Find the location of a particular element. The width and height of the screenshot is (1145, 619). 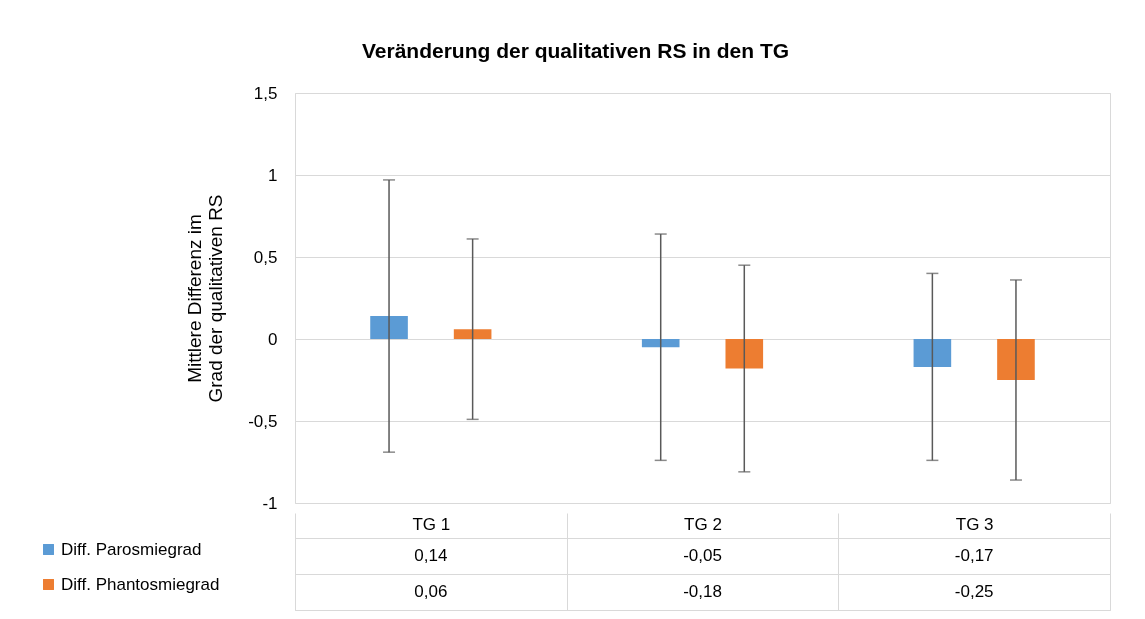

data-label: -0,17 is located at coordinates (974, 555).